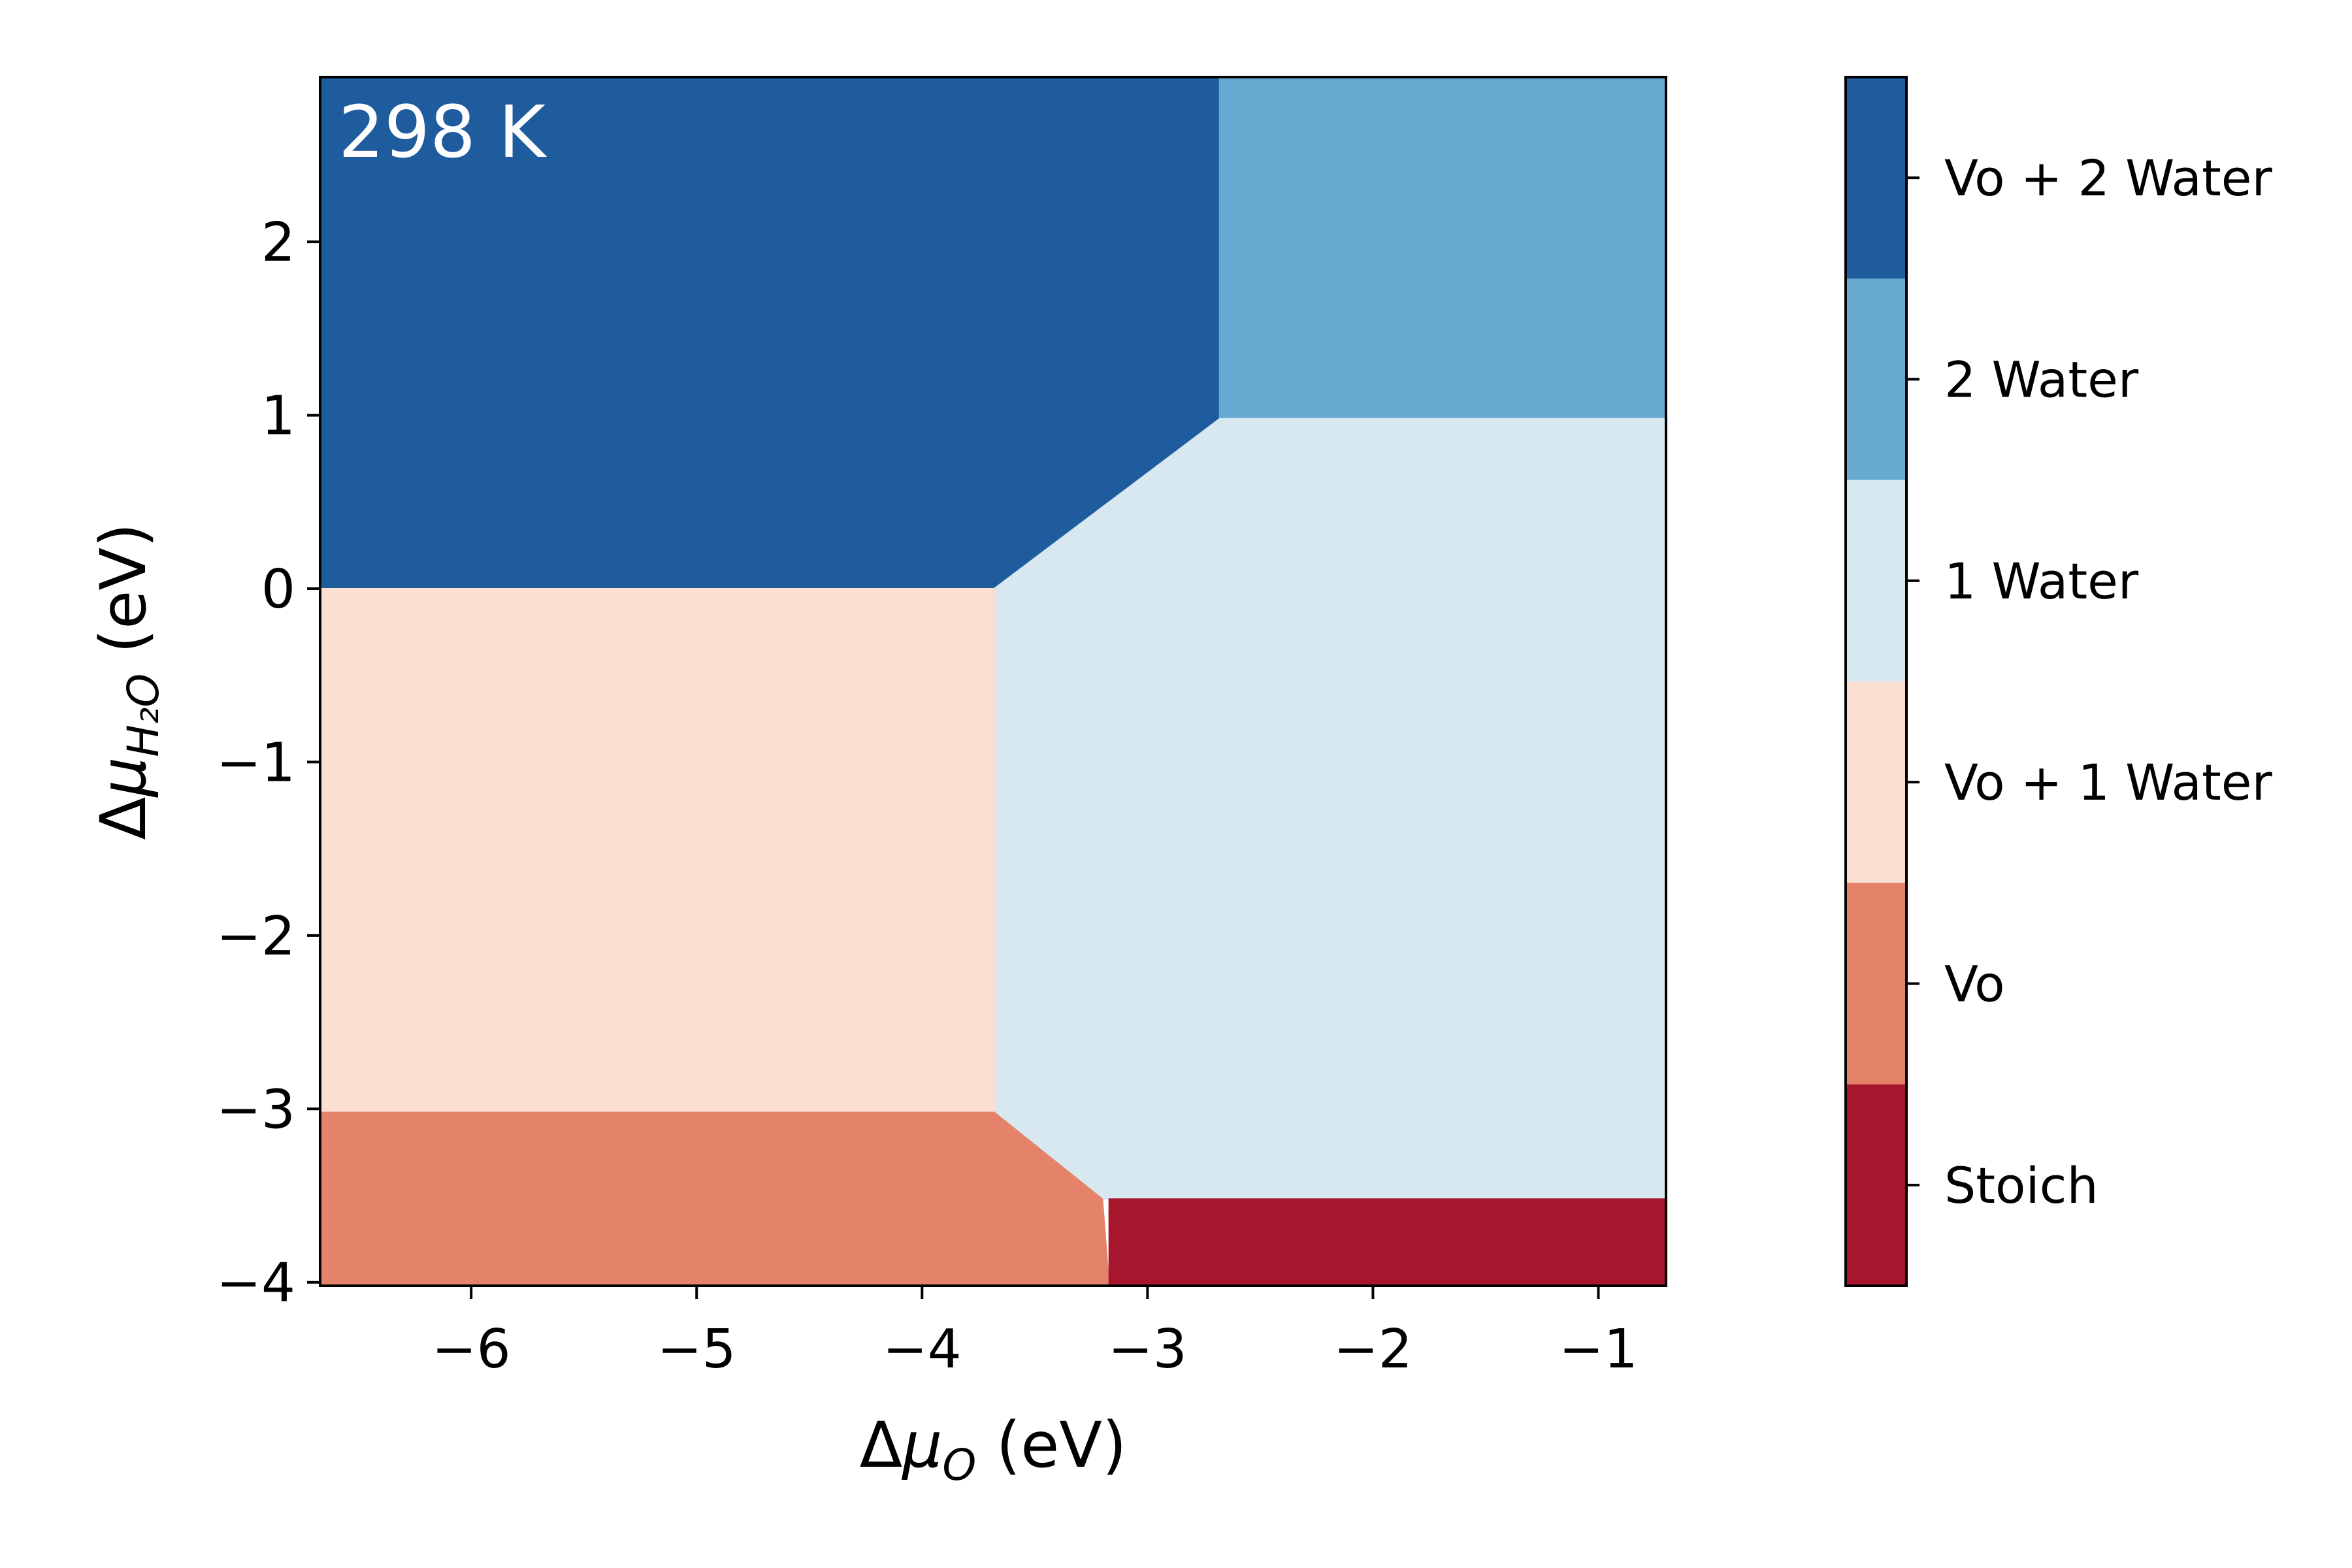  What do you see at coordinates (255, 763) in the screenshot?
I see `y-tick-label: −1` at bounding box center [255, 763].